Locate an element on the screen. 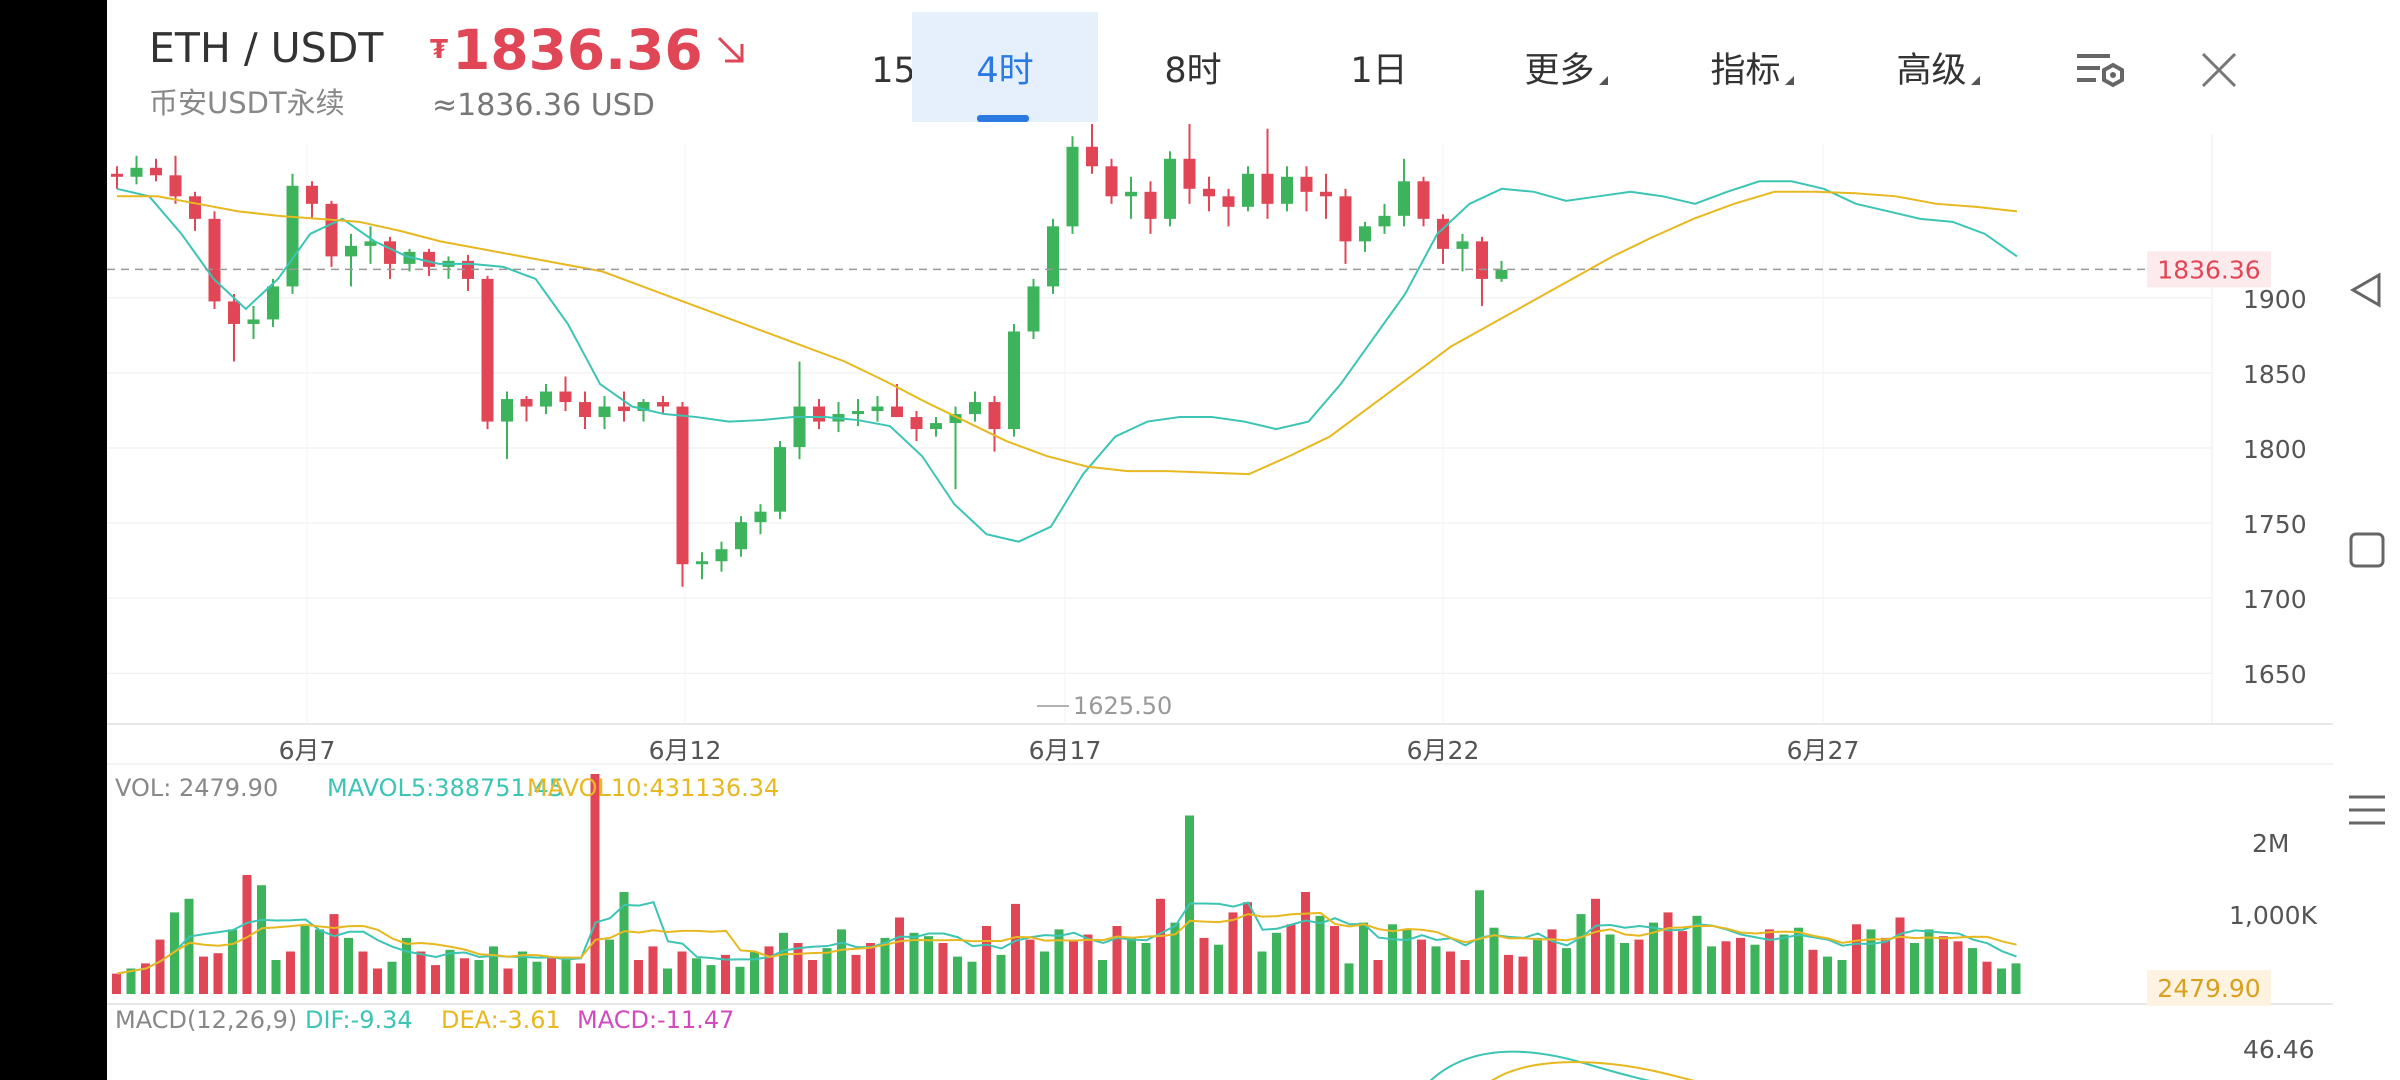 This screenshot has width=2400, height=1080. tab-label: 1日 is located at coordinates (1379, 70).